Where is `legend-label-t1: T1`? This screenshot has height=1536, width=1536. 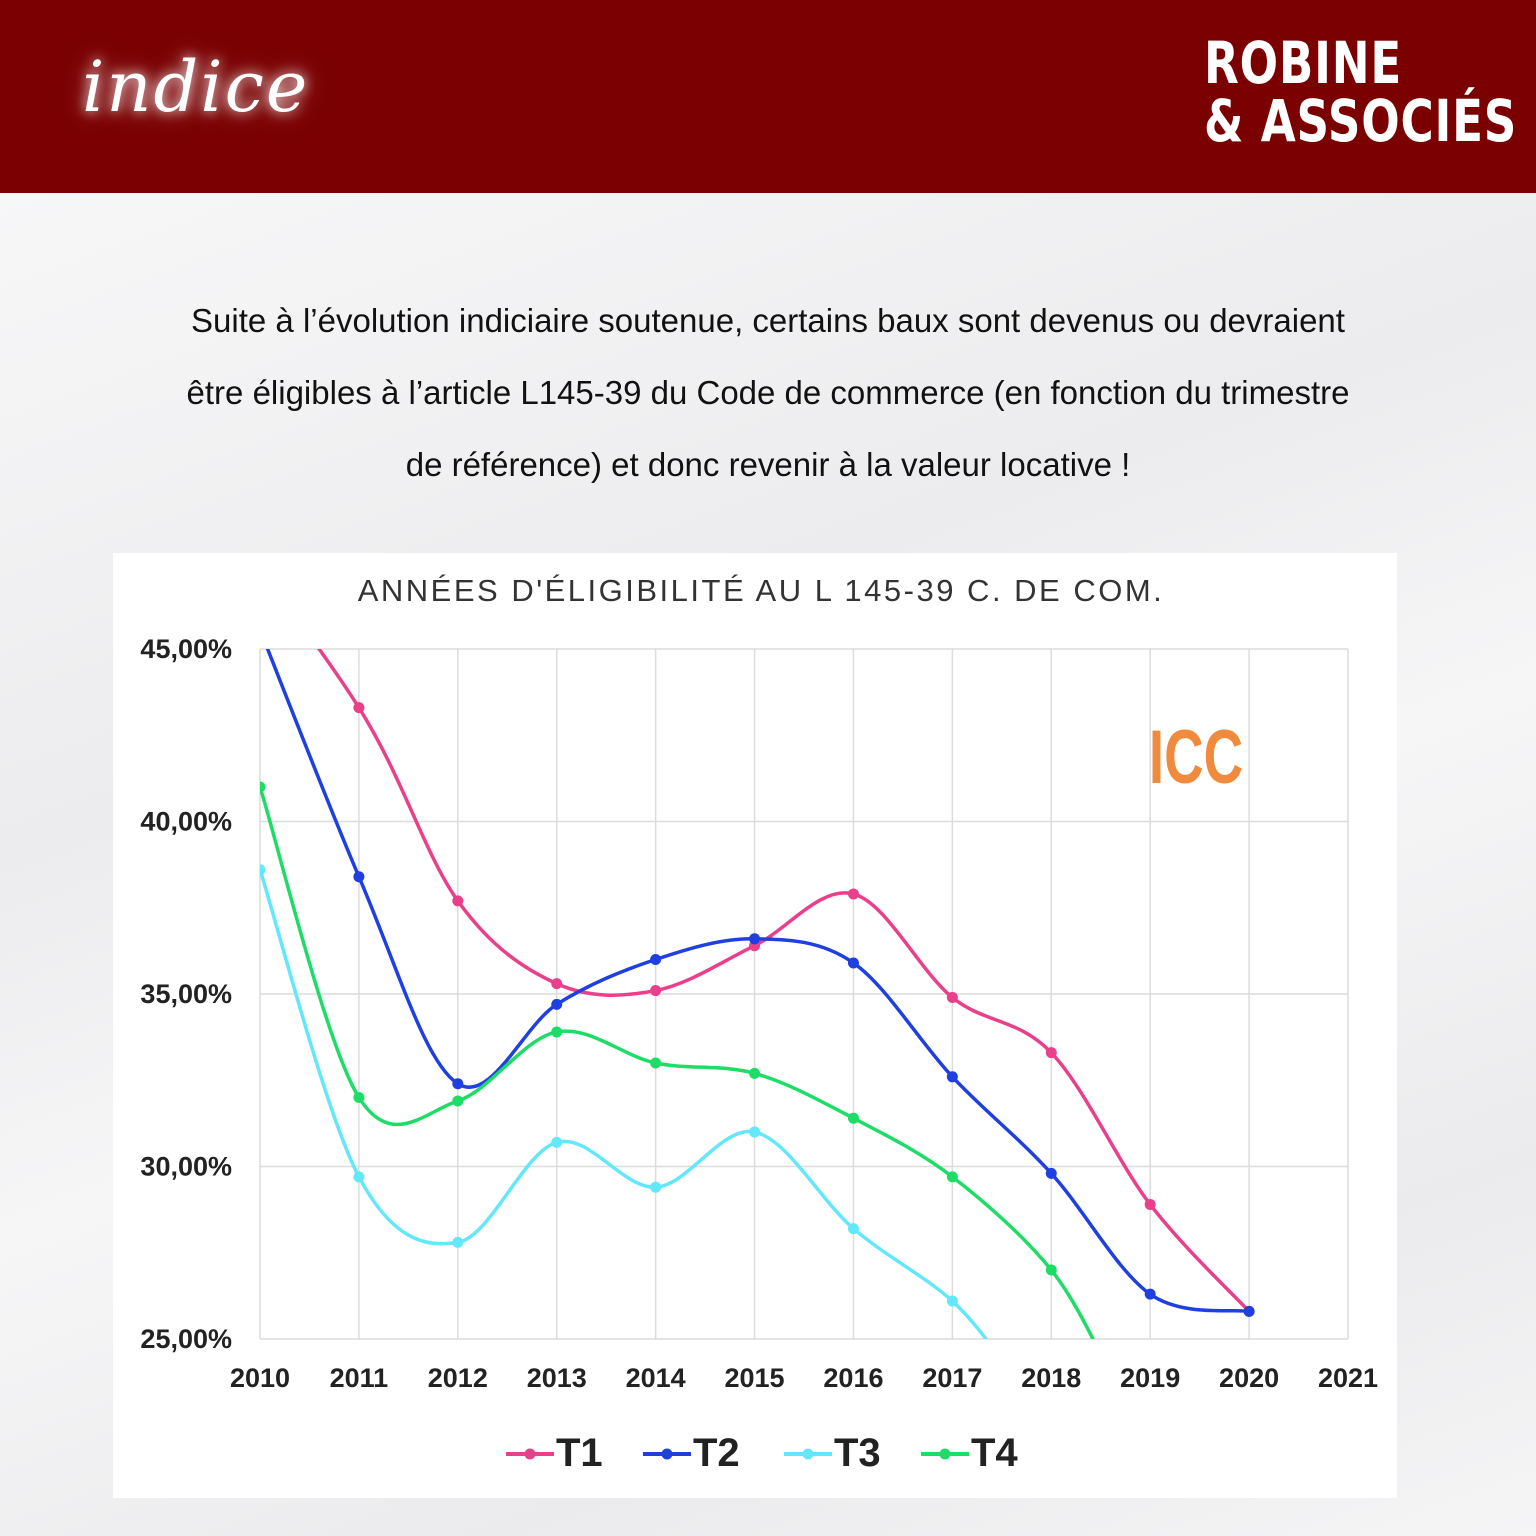 legend-label-t1: T1 is located at coordinates (579, 1453).